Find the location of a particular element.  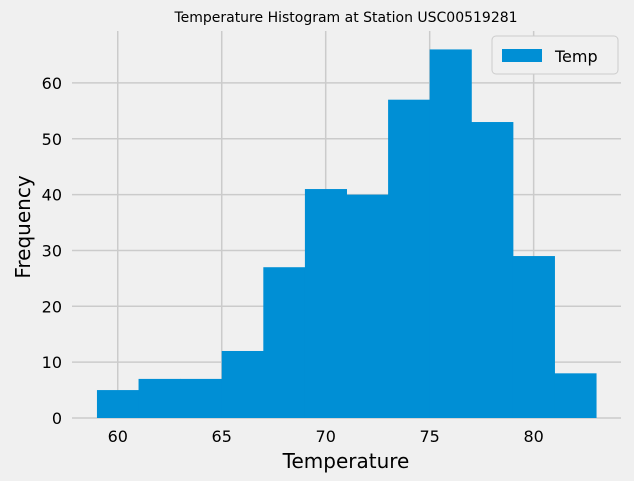

x-tick-label: 65 is located at coordinates (222, 436).